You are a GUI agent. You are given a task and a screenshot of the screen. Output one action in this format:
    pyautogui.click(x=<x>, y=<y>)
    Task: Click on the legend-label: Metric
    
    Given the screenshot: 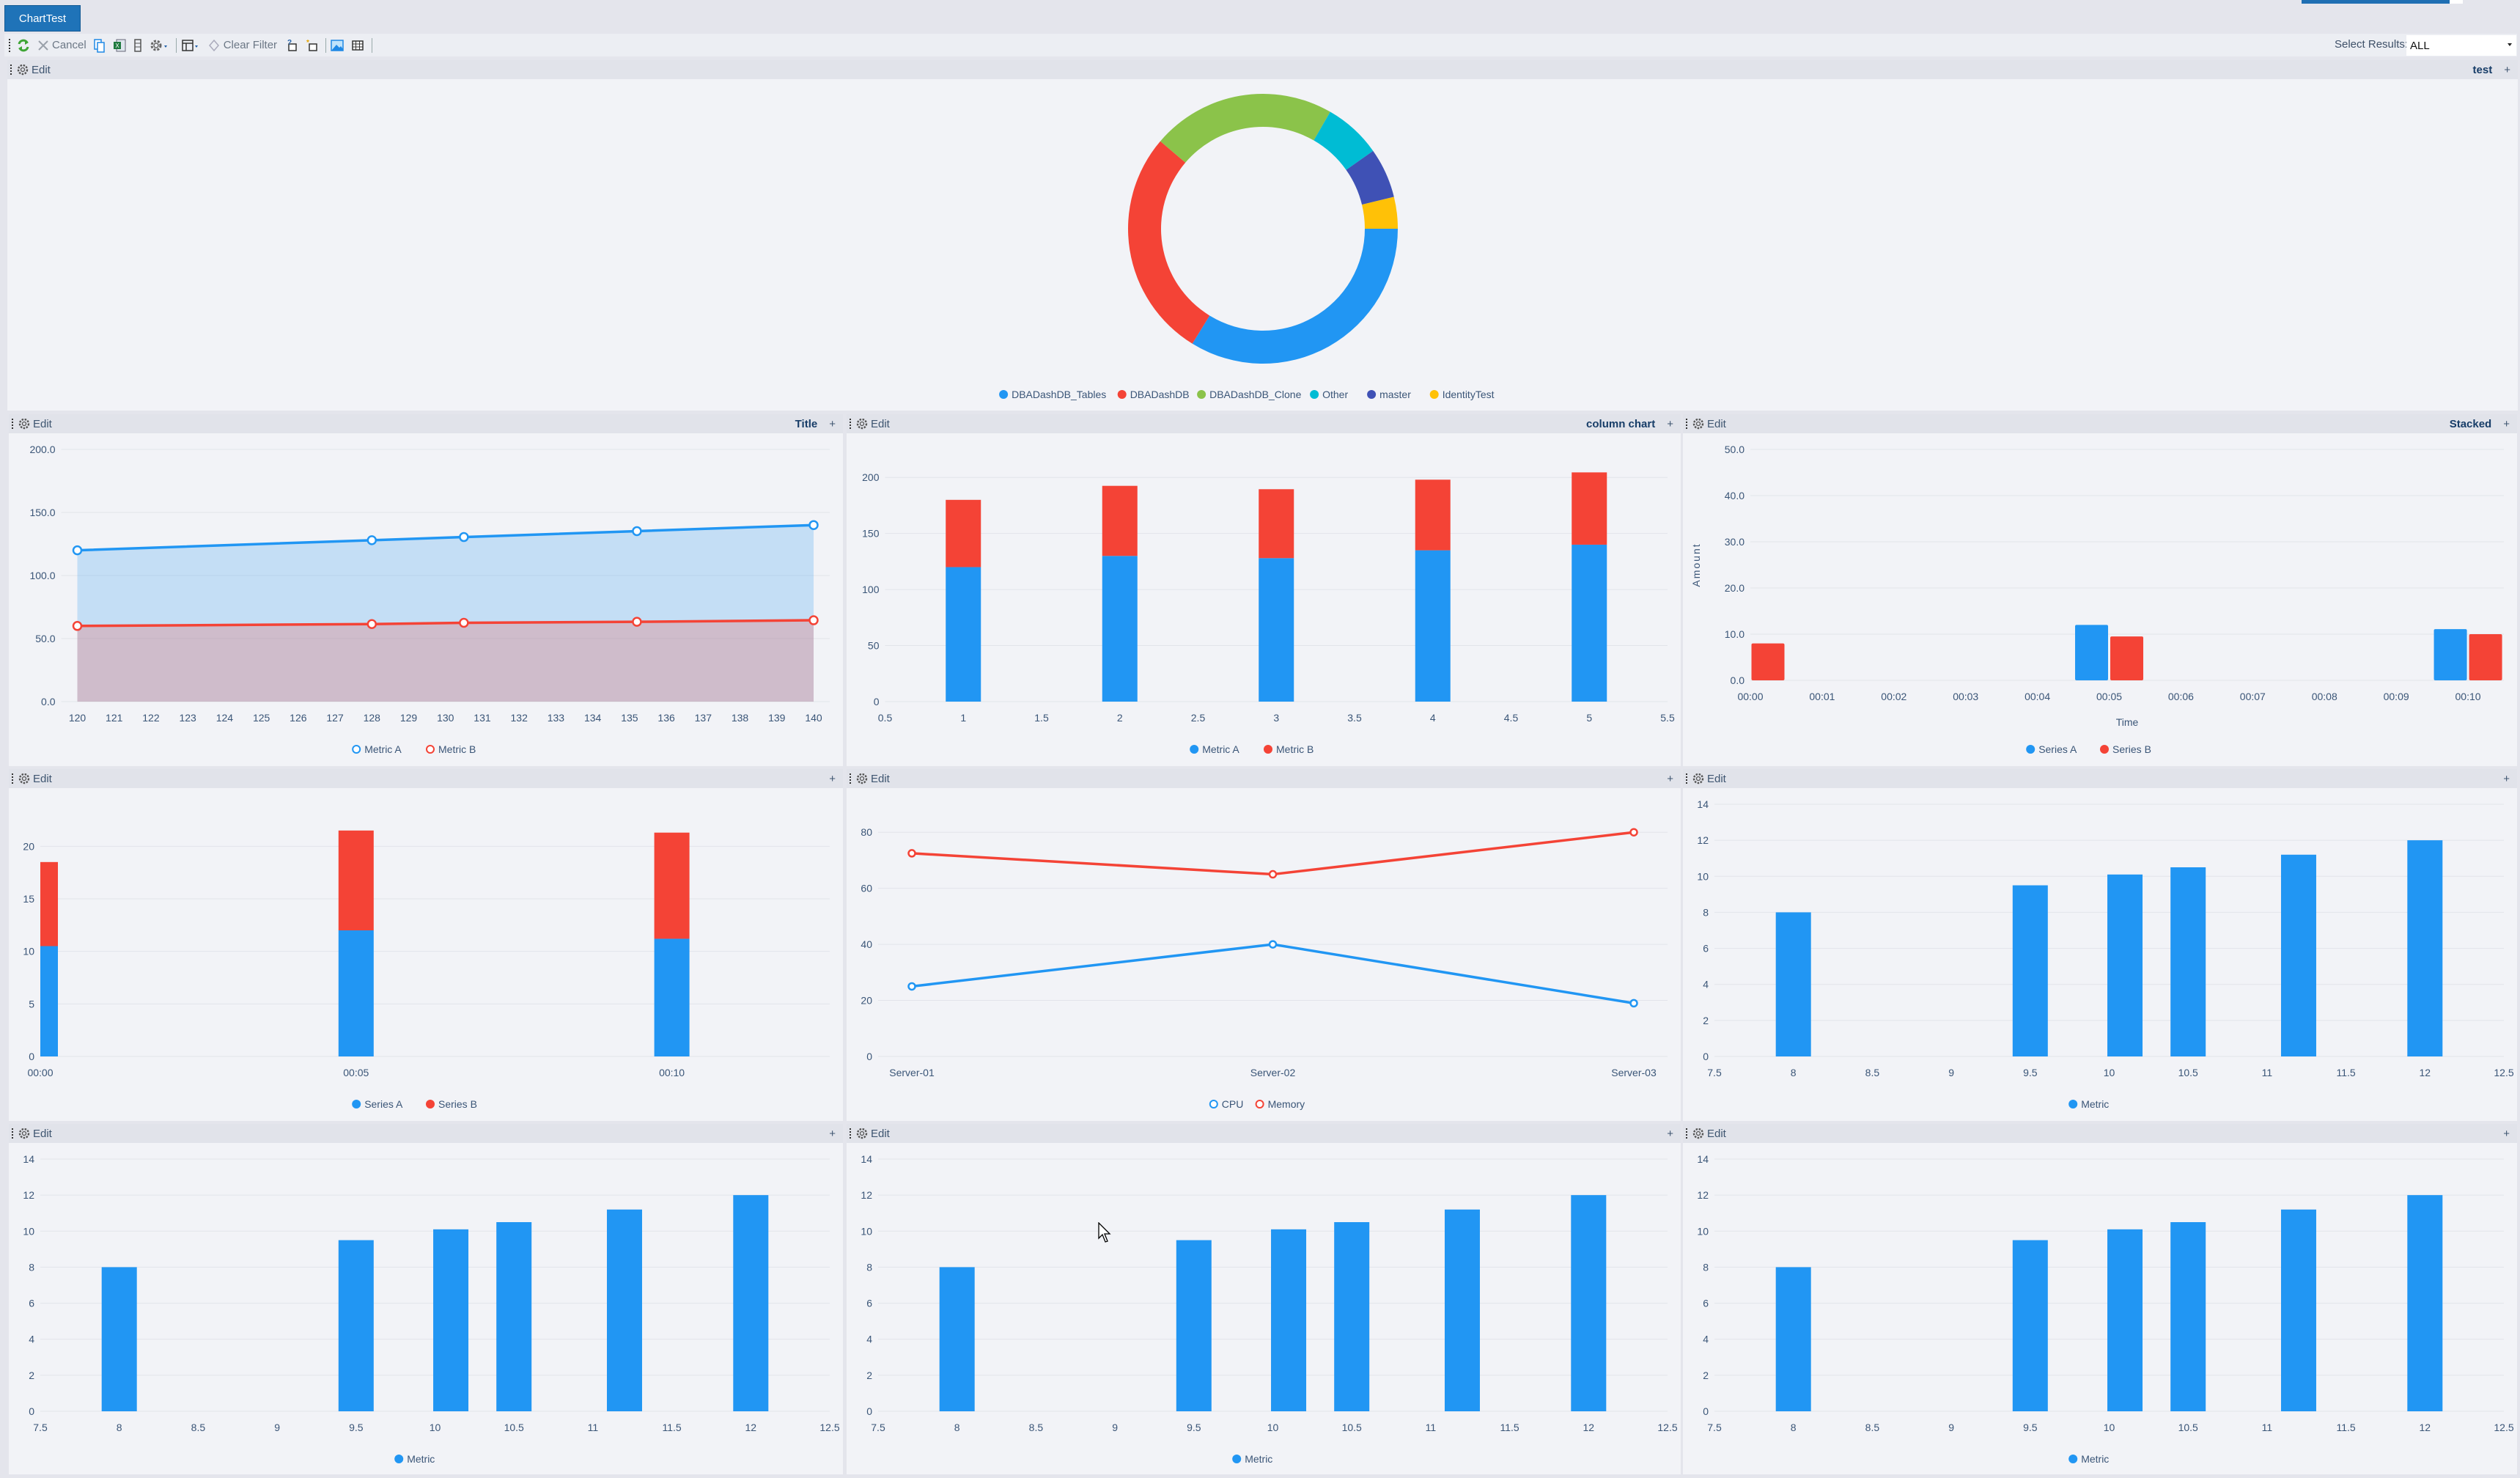 What is the action you would take?
    pyautogui.click(x=1258, y=1459)
    